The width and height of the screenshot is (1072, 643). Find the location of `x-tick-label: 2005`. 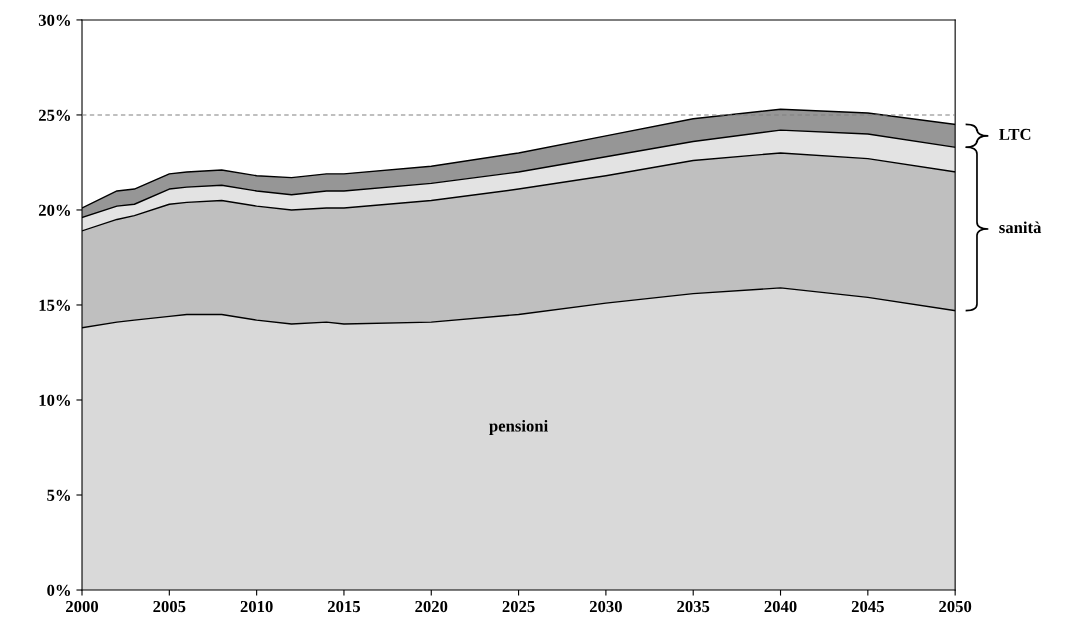

x-tick-label: 2005 is located at coordinates (169, 606).